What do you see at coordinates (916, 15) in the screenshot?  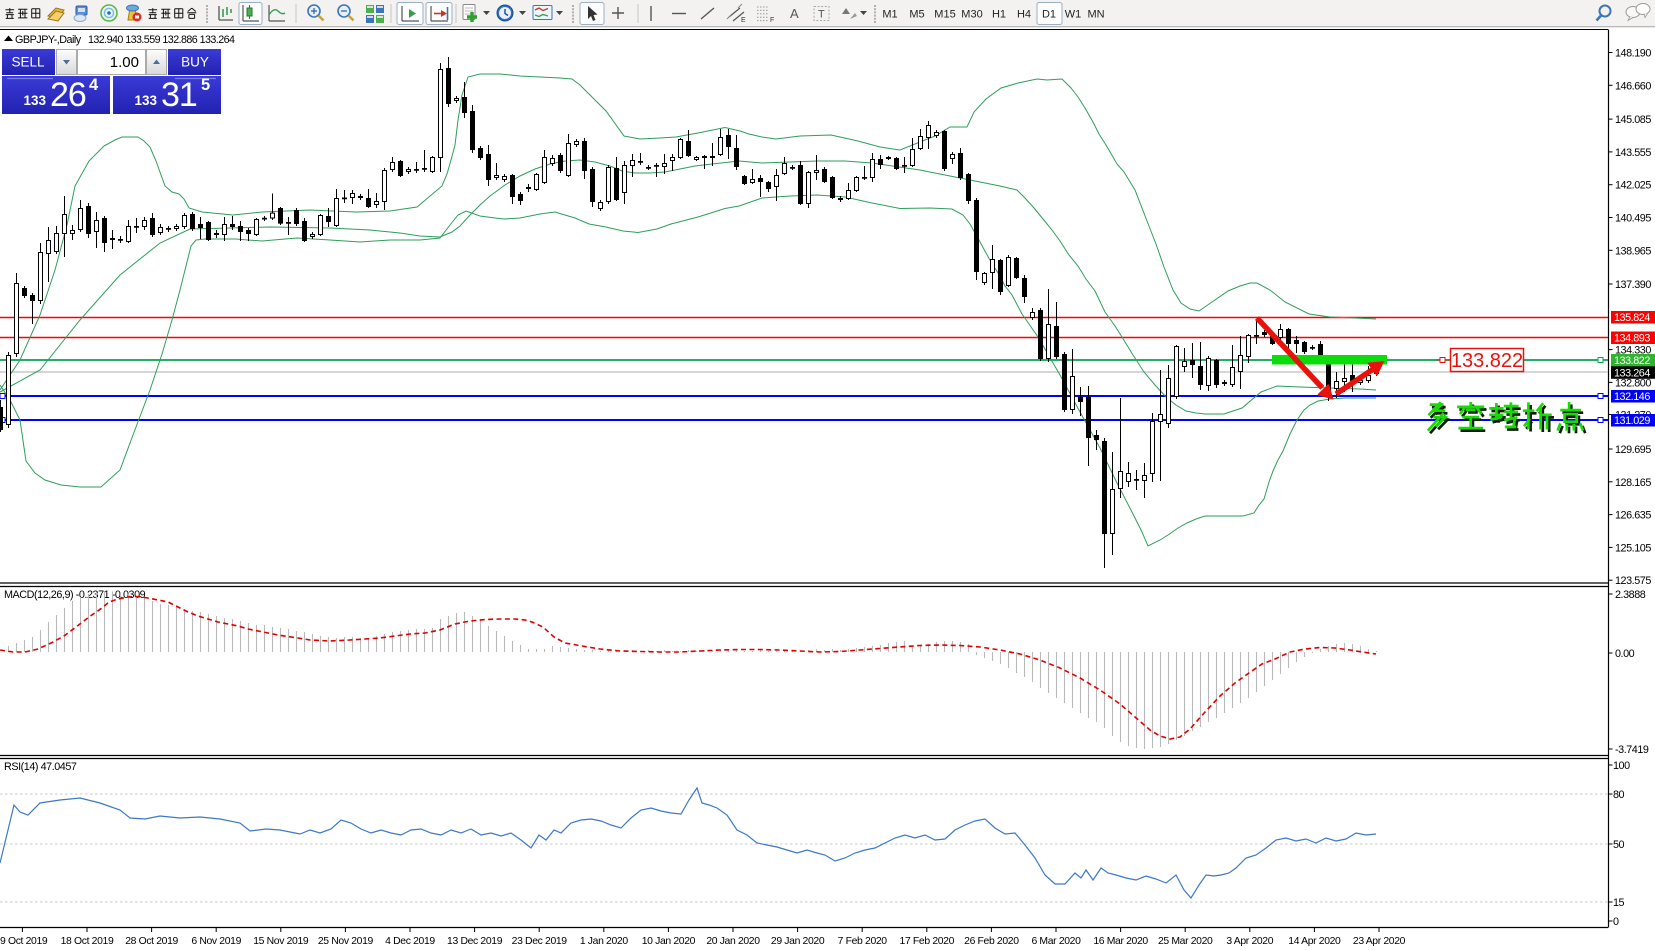 I see `svg-text: M5` at bounding box center [916, 15].